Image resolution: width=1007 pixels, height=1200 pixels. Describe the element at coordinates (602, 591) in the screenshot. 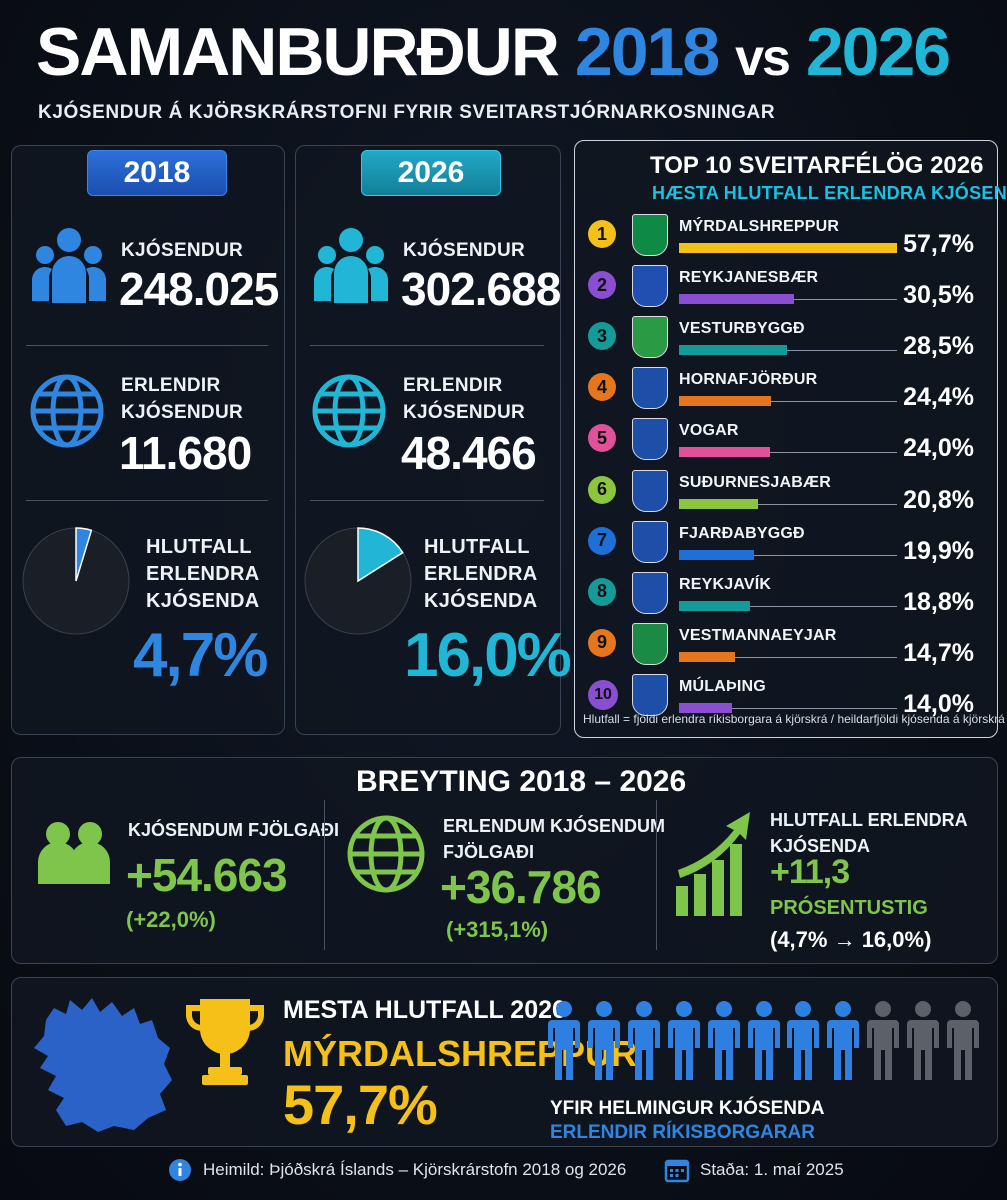

I see `rank-badge: 8` at that location.